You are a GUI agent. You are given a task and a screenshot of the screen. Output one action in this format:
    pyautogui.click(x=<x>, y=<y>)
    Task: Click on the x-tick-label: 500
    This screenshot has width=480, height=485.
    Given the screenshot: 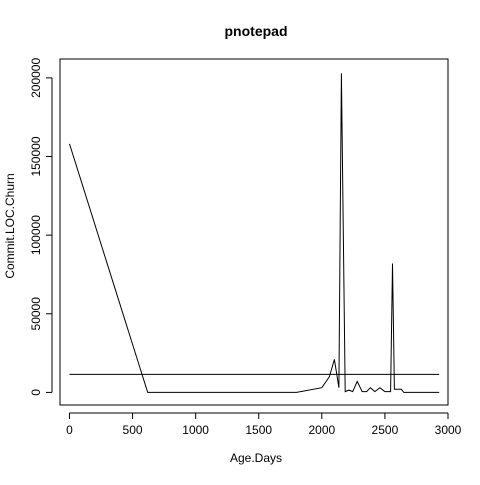 What is the action you would take?
    pyautogui.click(x=133, y=430)
    